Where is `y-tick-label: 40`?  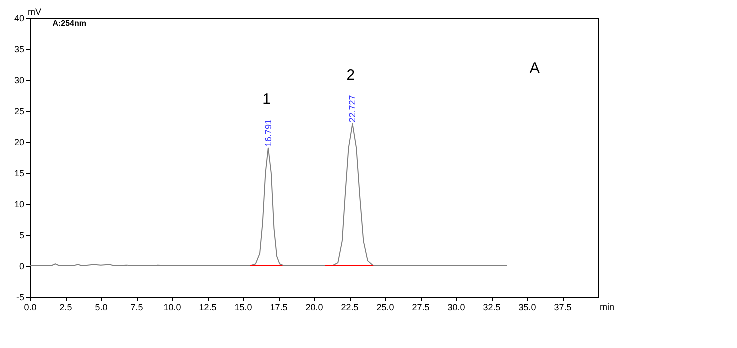 y-tick-label: 40 is located at coordinates (19, 19).